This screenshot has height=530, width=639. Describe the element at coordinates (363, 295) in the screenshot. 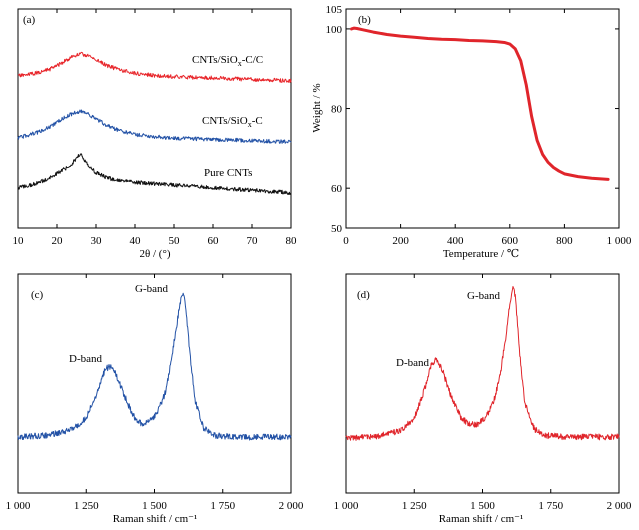

I see `panel-d-label: (d)` at that location.